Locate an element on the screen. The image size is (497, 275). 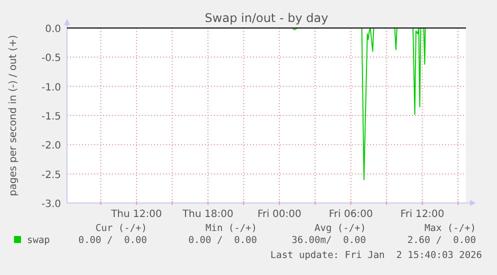
x-tick-label: Fri 12:00 is located at coordinates (422, 214).